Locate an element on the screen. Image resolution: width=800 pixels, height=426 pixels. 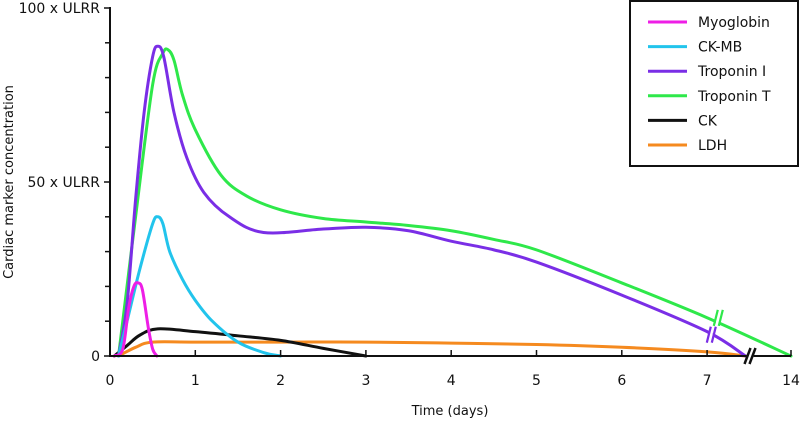
legend-label: Troponin T is located at coordinates (734, 97).